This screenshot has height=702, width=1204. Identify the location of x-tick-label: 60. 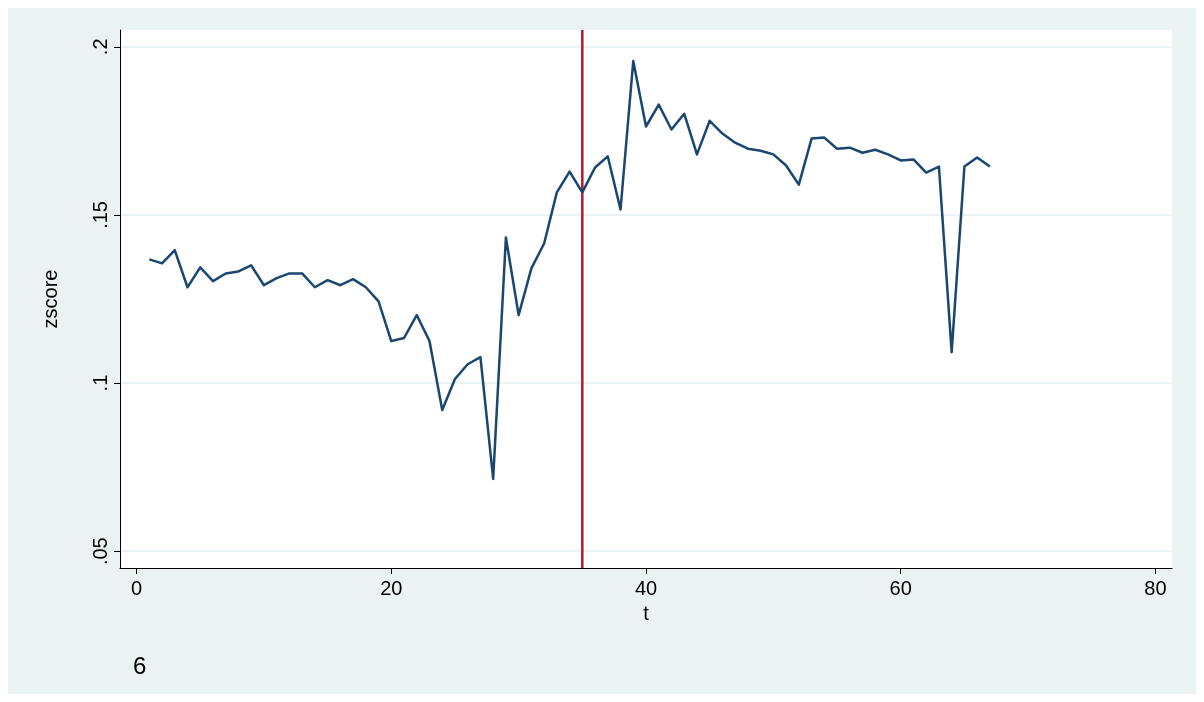
(900, 588).